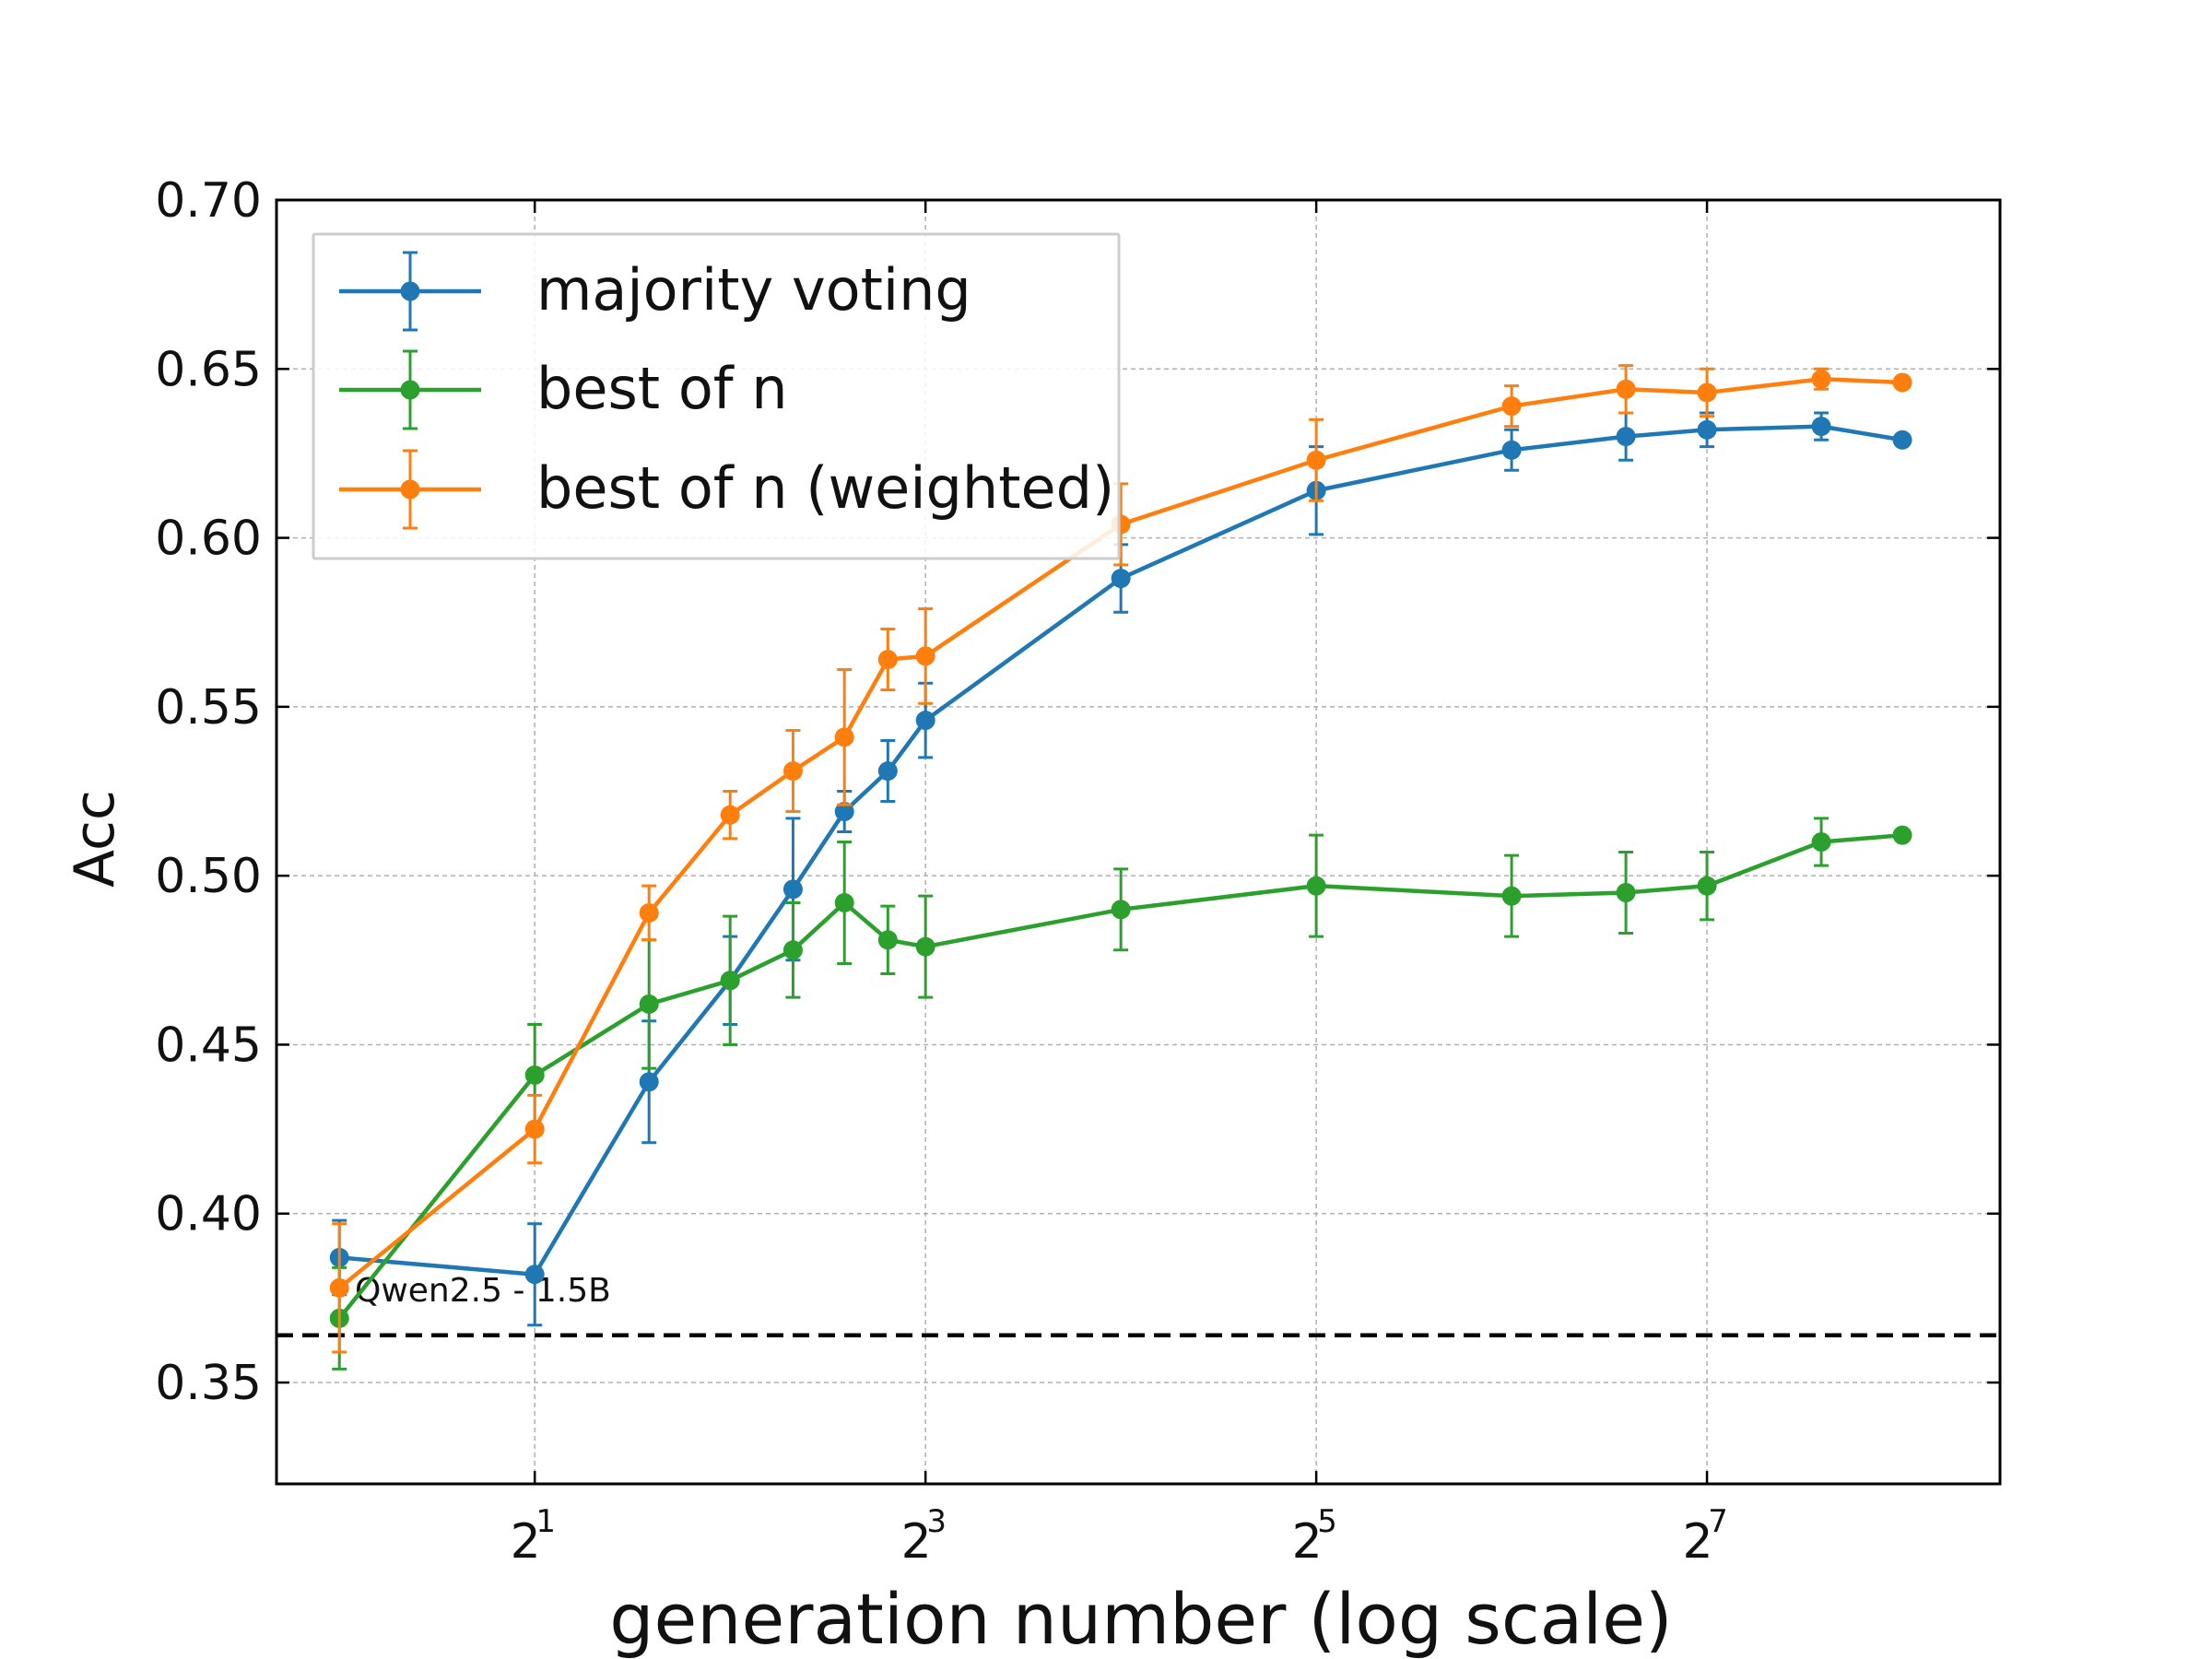 This screenshot has width=2212, height=1659. What do you see at coordinates (1138, 1304) in the screenshot?
I see `reference-line-group: Qwen2.5 - 1.5B` at bounding box center [1138, 1304].